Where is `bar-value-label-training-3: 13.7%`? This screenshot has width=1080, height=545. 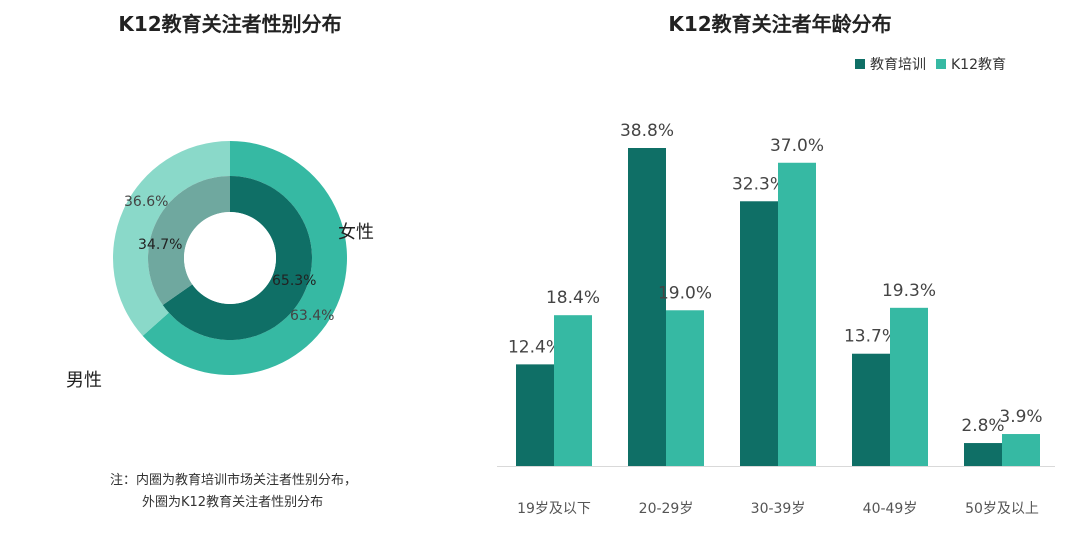
bar-value-label-training-3: 13.7% is located at coordinates (871, 337).